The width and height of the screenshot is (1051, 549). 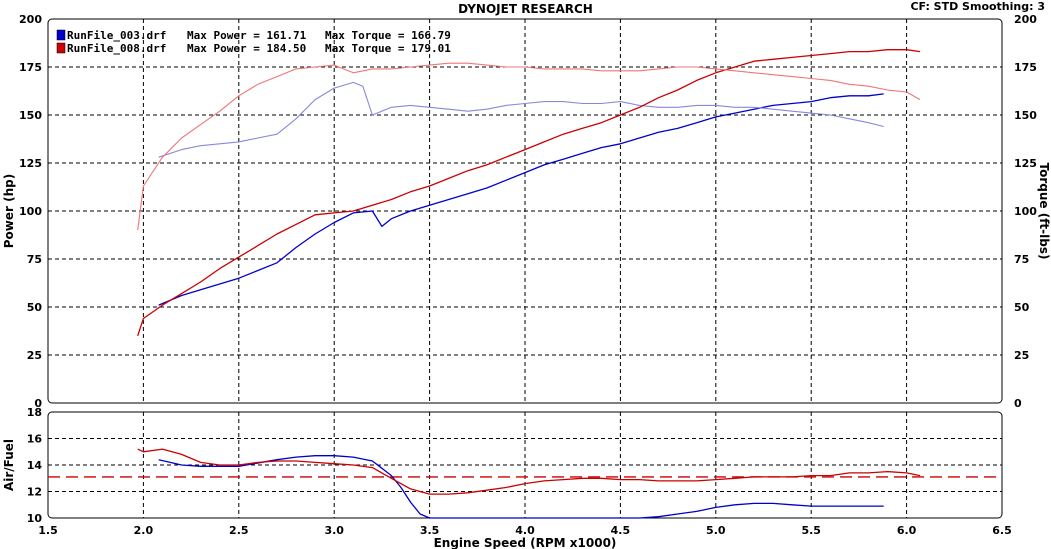 What do you see at coordinates (239, 530) in the screenshot?
I see `x-tick-label: 2.5` at bounding box center [239, 530].